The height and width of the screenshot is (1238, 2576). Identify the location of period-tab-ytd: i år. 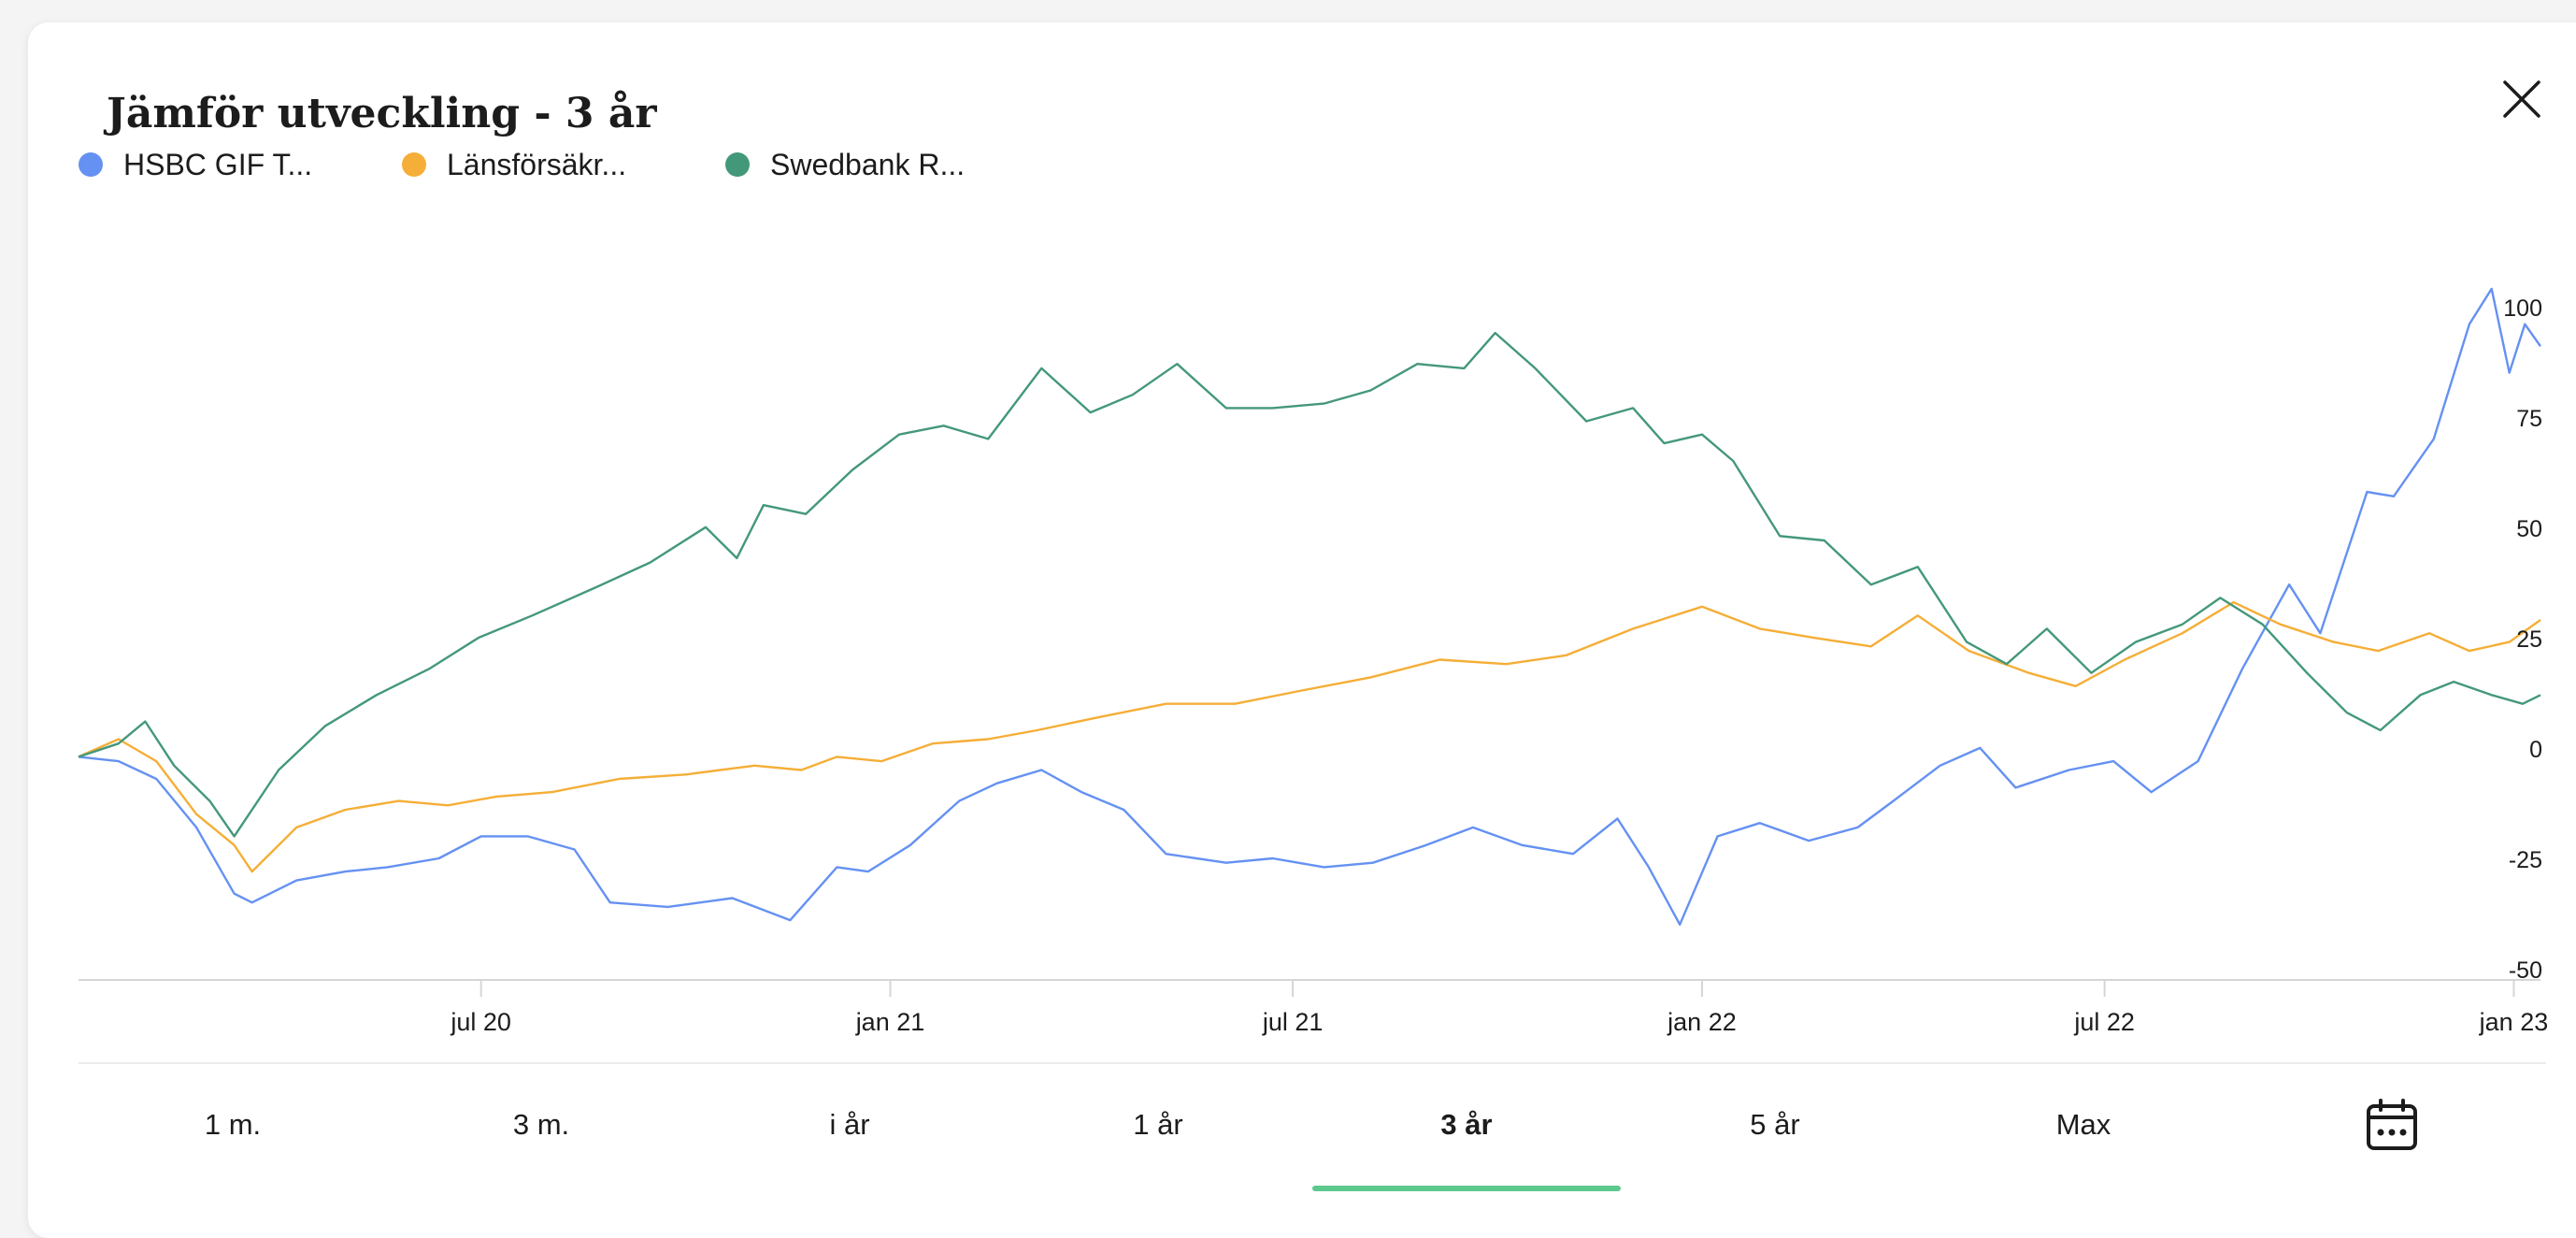
(849, 1125).